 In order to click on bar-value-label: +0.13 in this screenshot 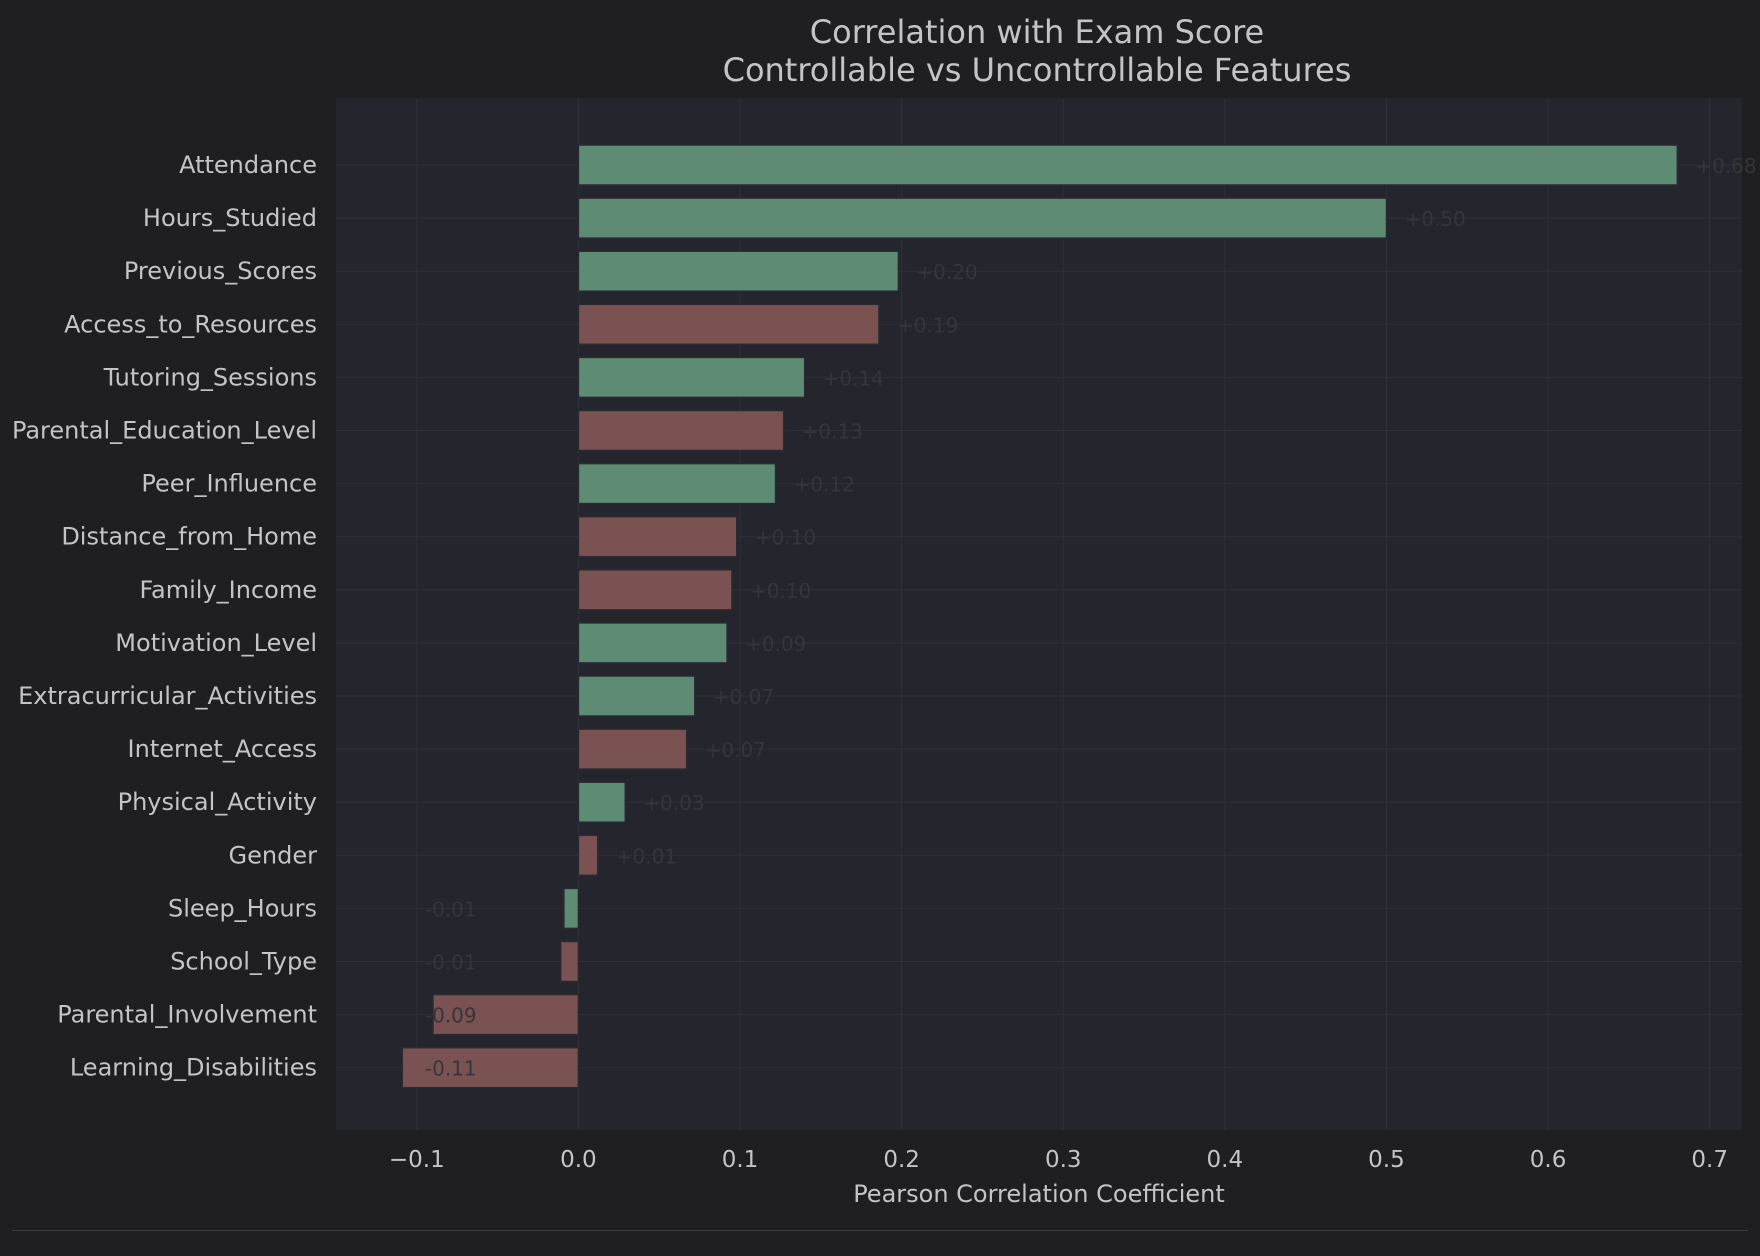, I will do `click(832, 432)`.